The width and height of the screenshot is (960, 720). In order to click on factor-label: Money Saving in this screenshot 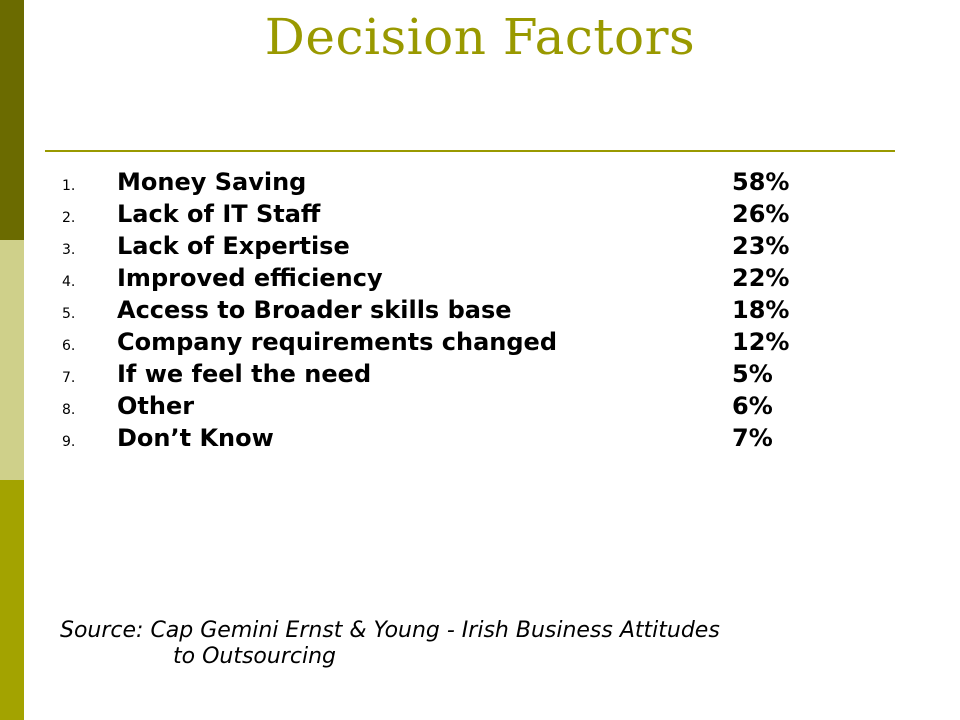, I will do `click(212, 182)`.